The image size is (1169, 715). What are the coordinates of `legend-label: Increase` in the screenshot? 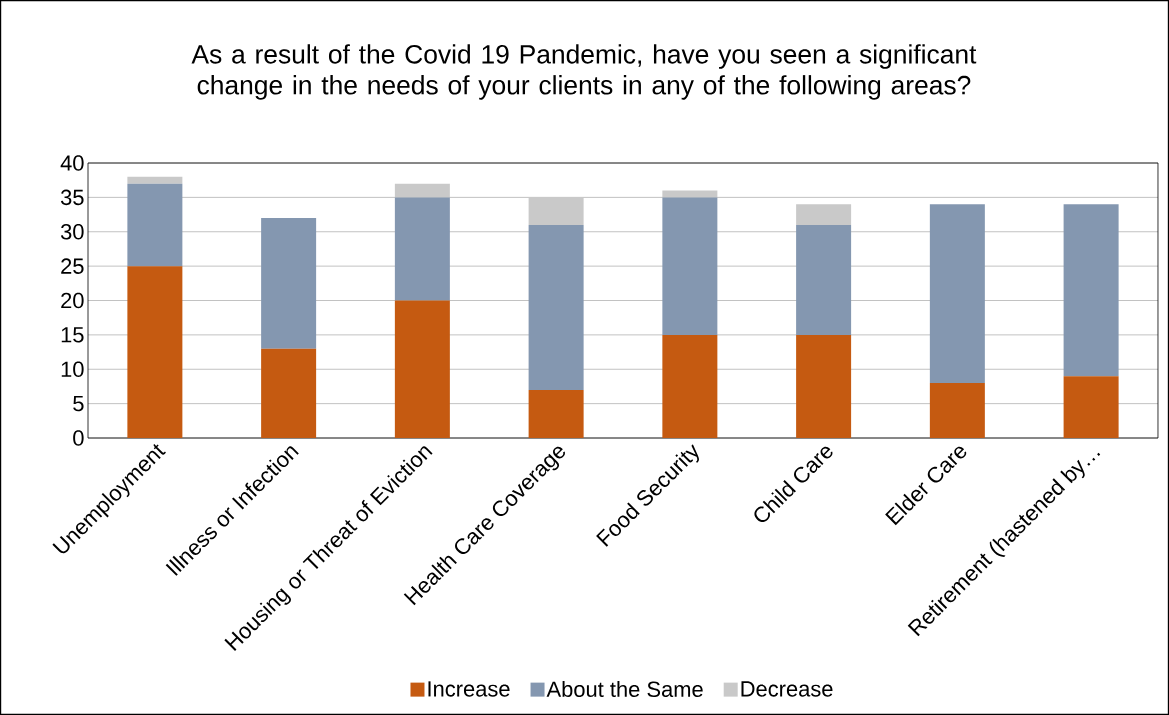 It's located at (469, 689).